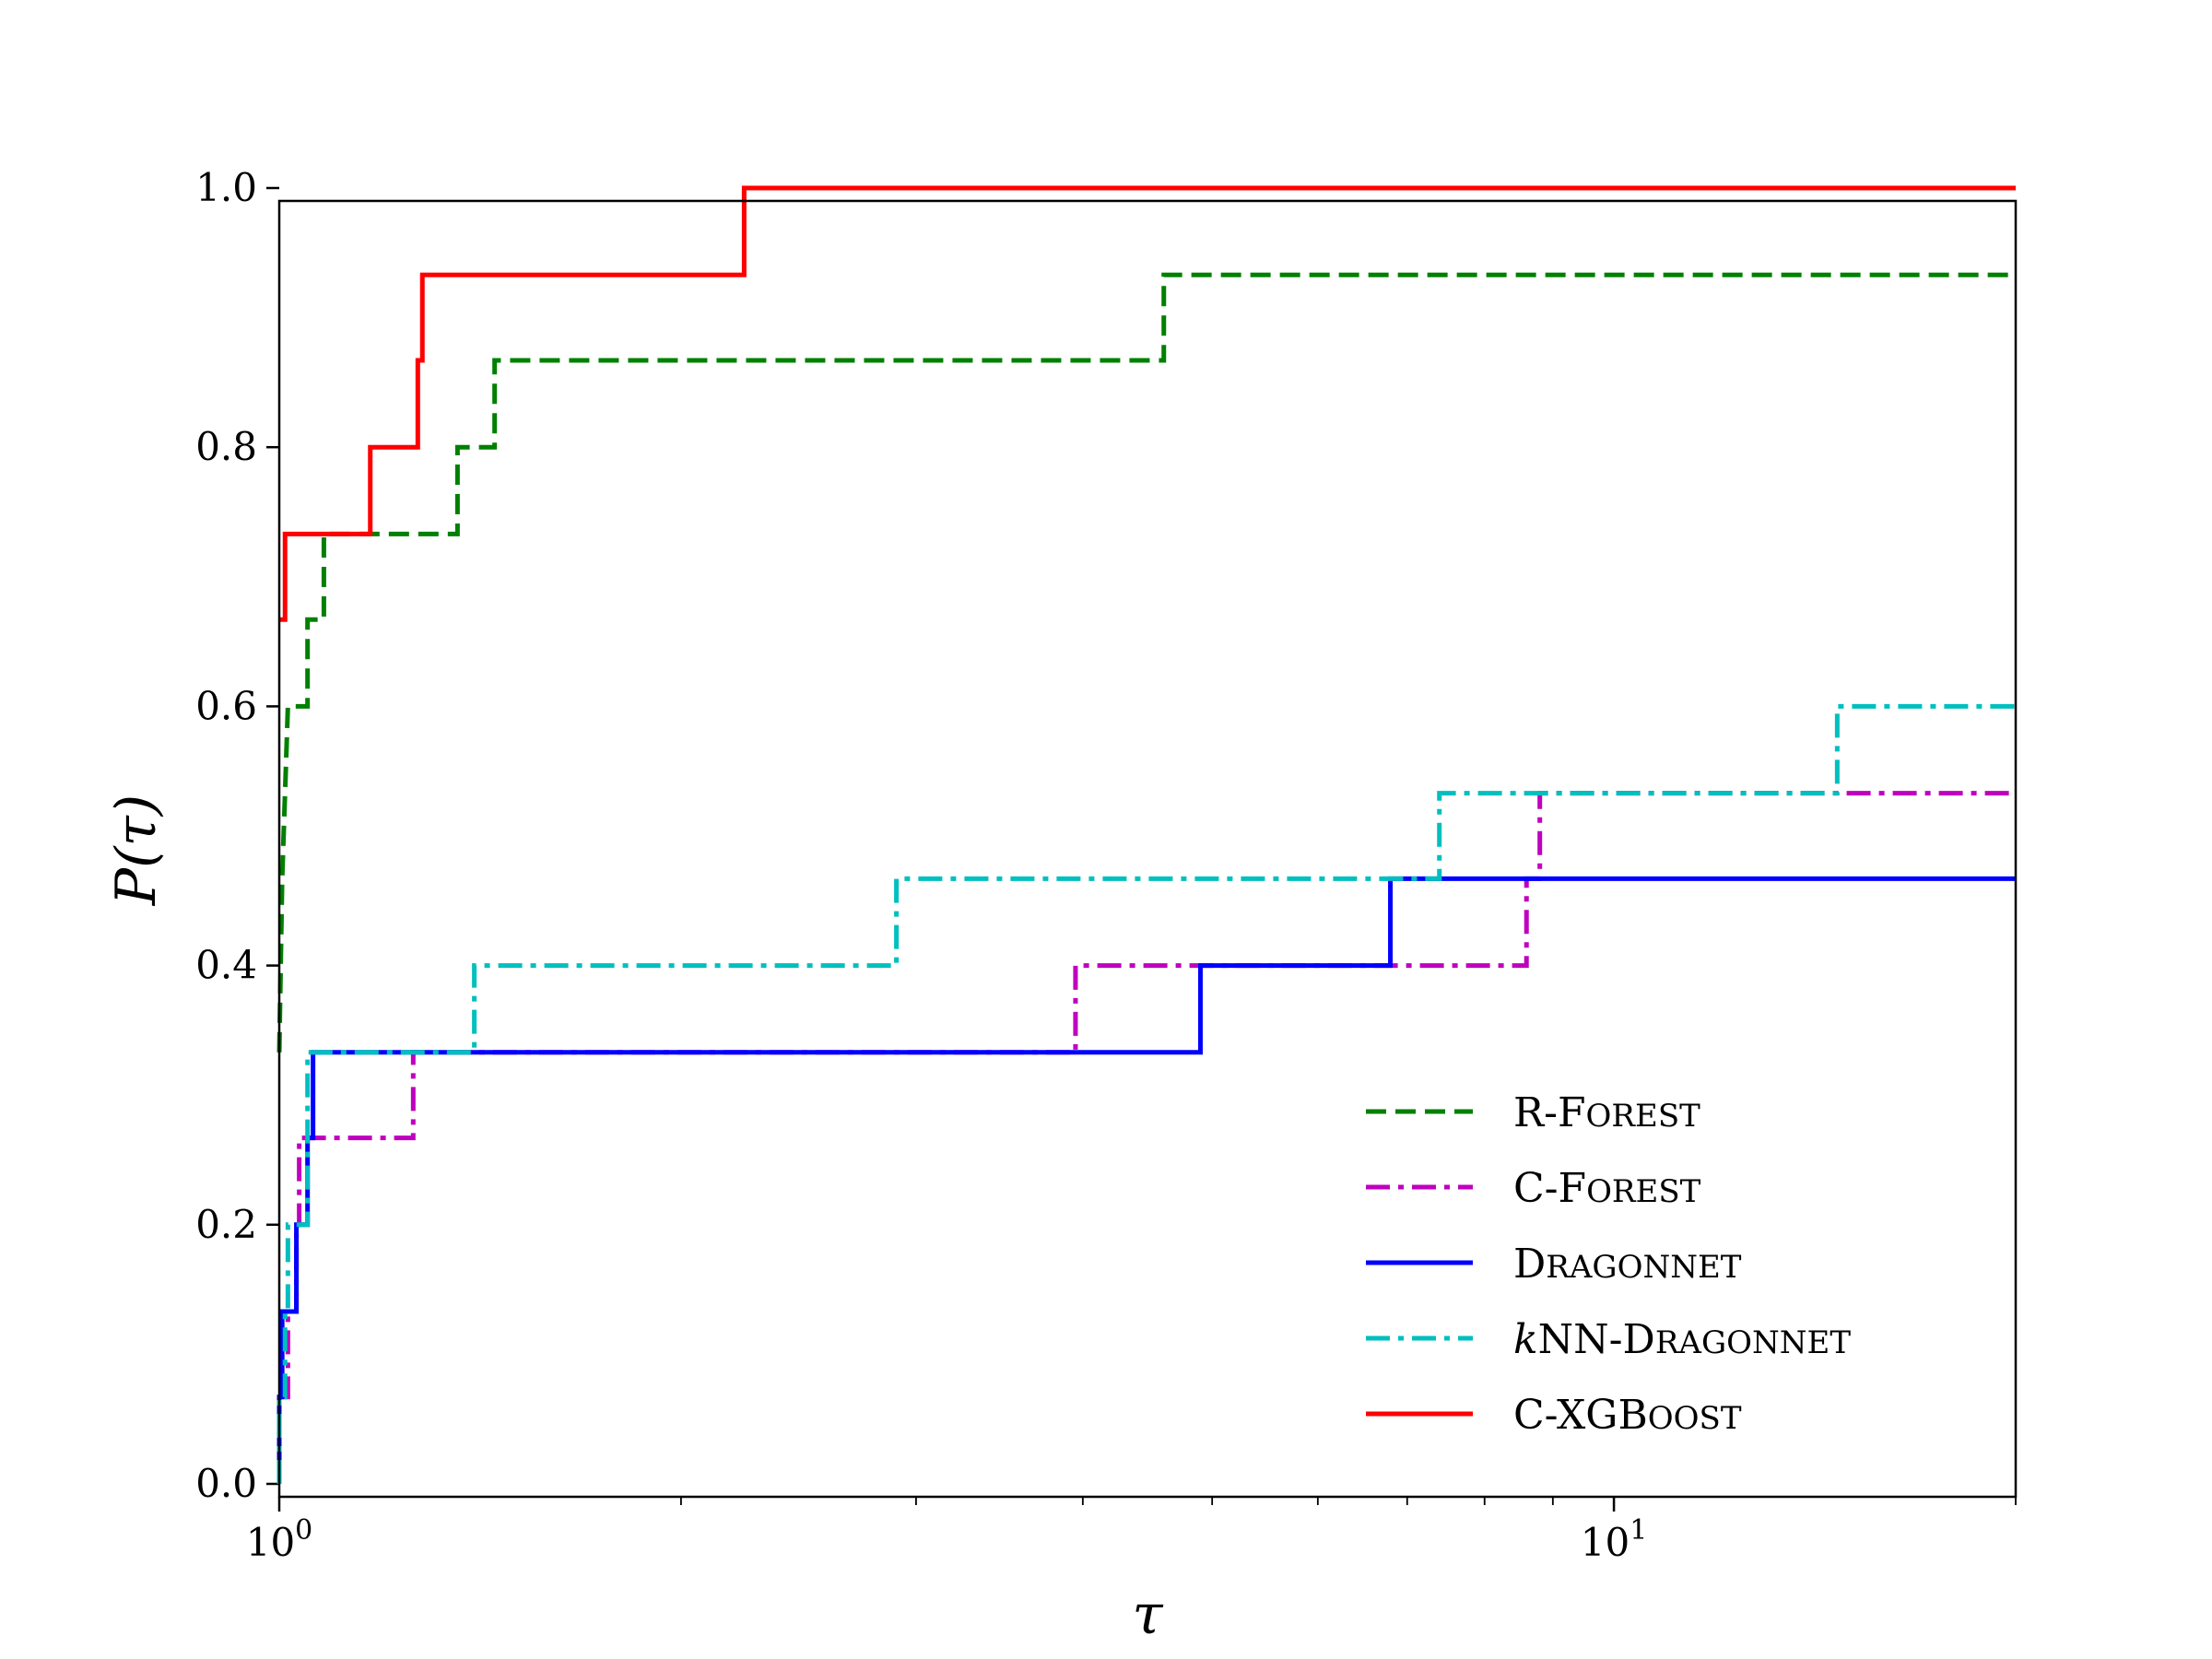  Describe the element at coordinates (226, 446) in the screenshot. I see `y-tick-label: 0.8` at that location.